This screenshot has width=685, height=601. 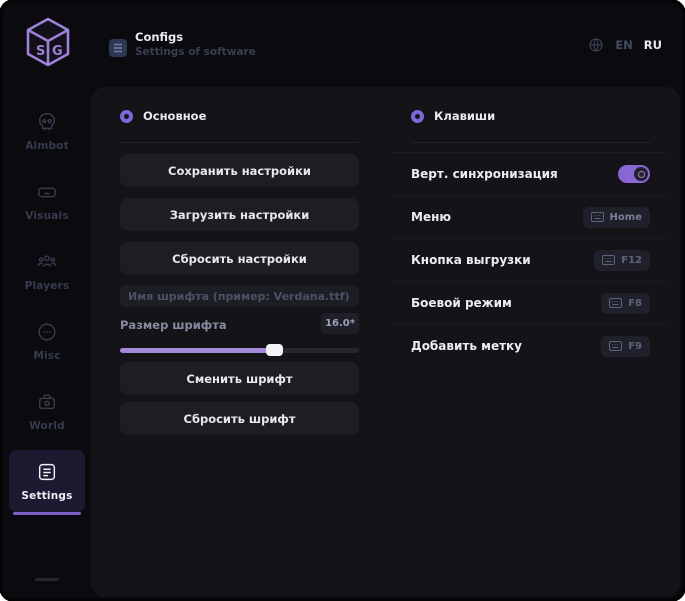 What do you see at coordinates (431, 217) in the screenshot?
I see `menu-key-label: Меню` at bounding box center [431, 217].